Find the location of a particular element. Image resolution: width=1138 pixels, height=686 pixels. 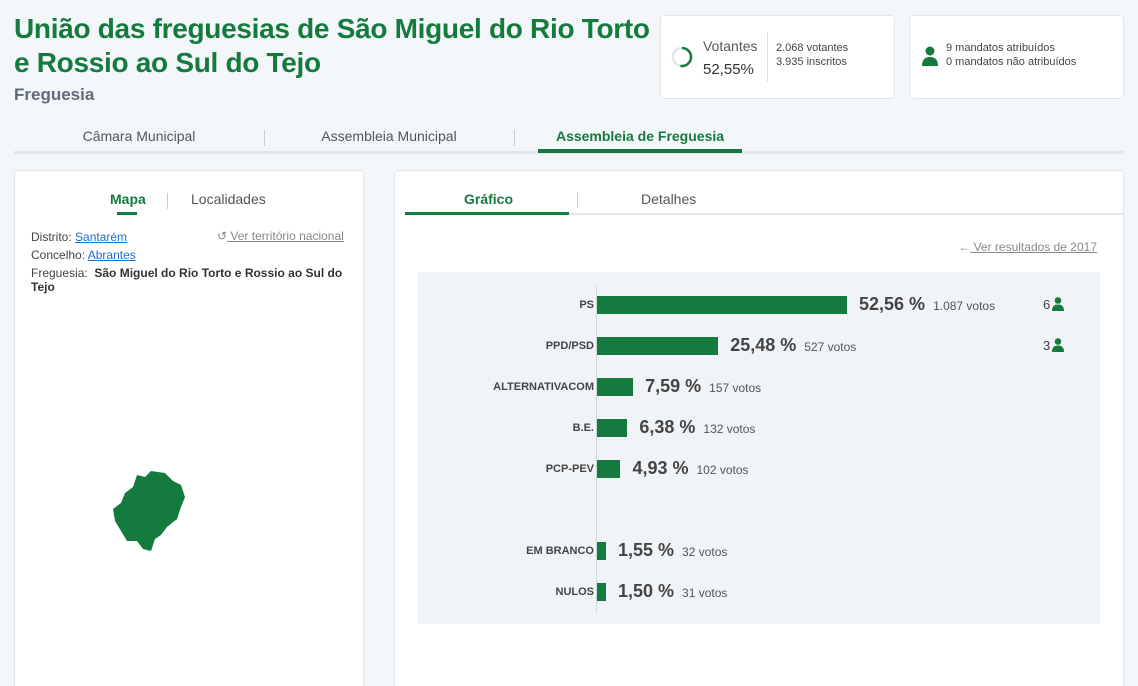

bar-label: B.E. is located at coordinates (583, 428).